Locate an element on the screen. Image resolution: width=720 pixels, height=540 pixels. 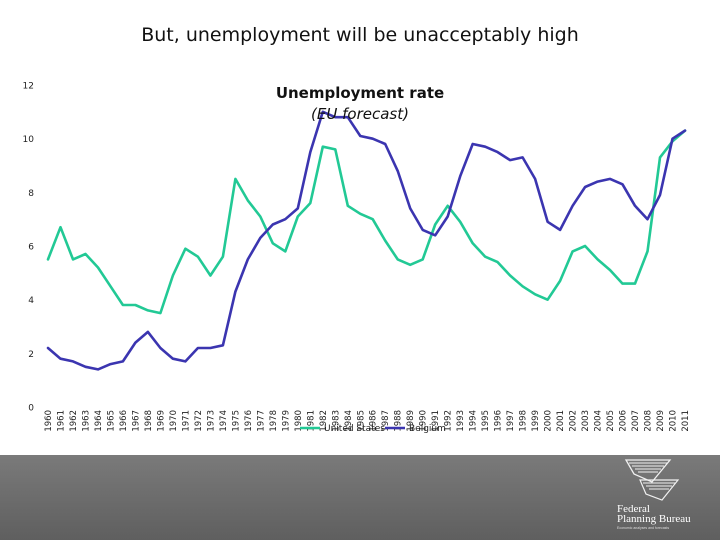
x-tick-label: 1962 is located at coordinates (74, 421).